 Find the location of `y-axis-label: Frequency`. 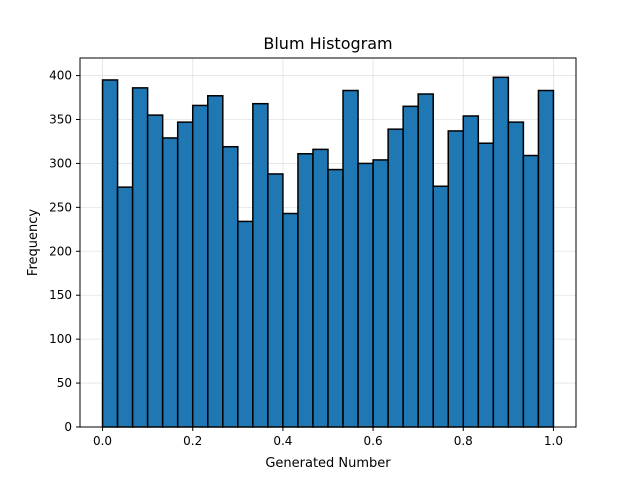

y-axis-label: Frequency is located at coordinates (33, 242).